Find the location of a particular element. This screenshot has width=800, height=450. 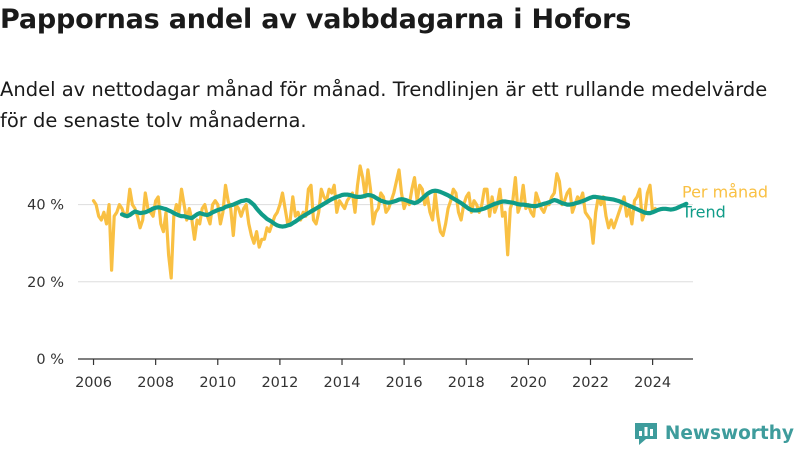

brand-name: Newsworthy is located at coordinates (729, 433).